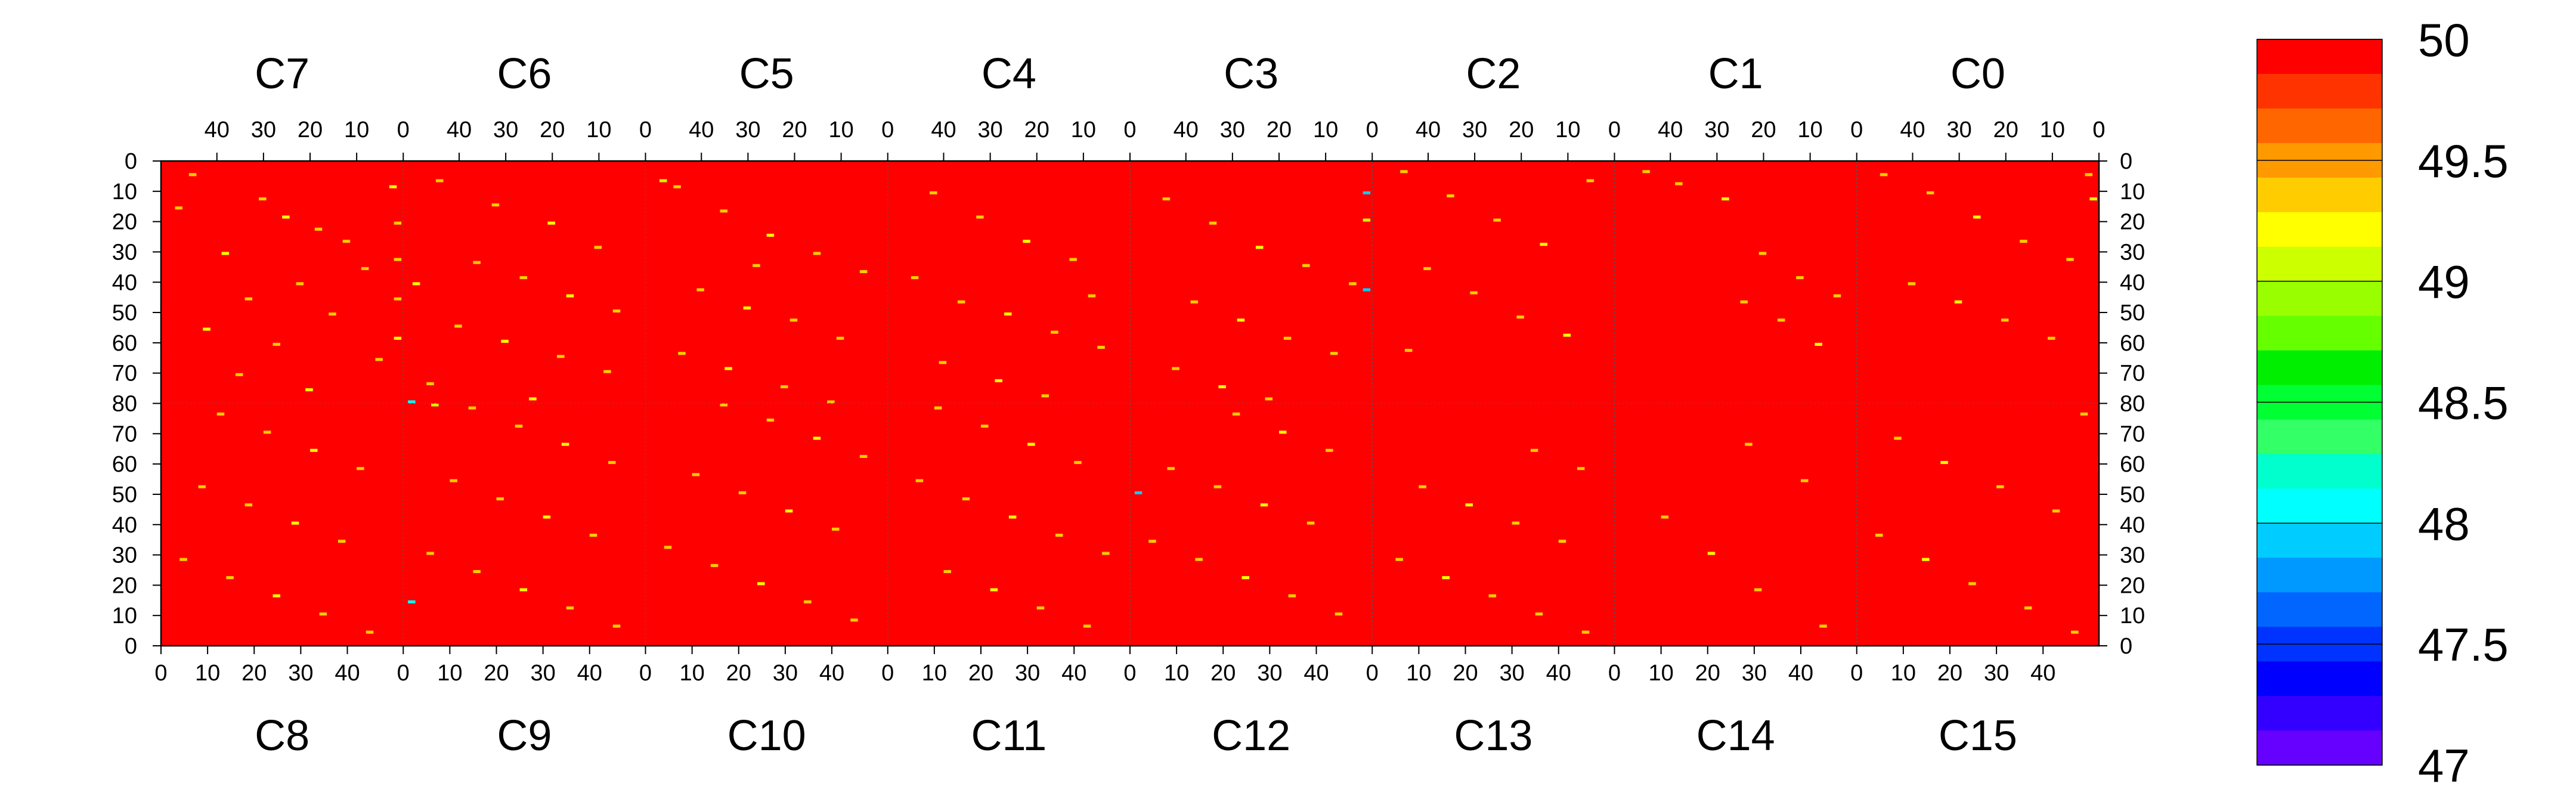  Describe the element at coordinates (1735, 74) in the screenshot. I see `chip-label-top: C1` at that location.